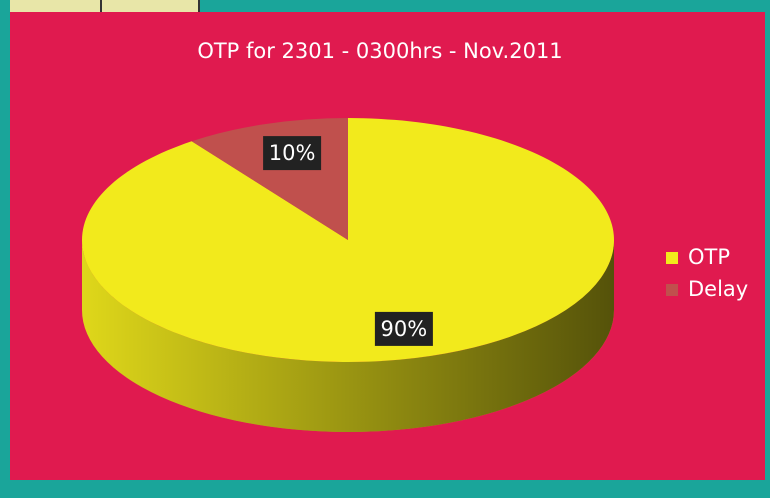 The height and width of the screenshot is (498, 770). I want to click on header-strip, so click(105, 6).